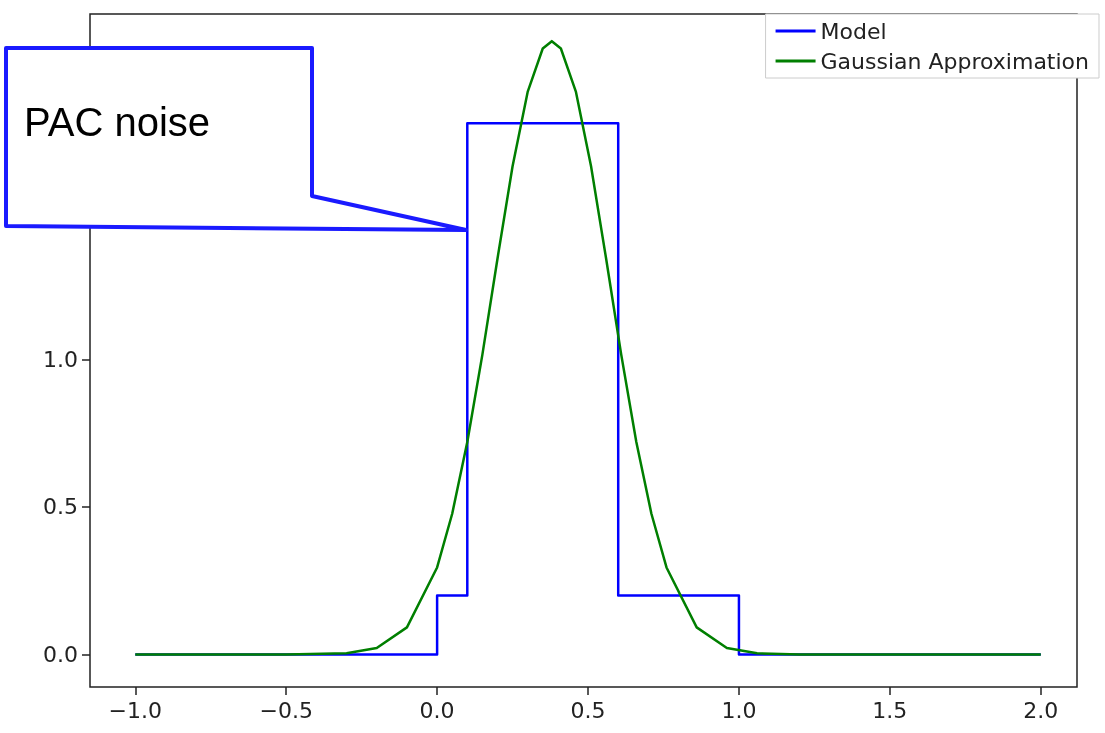  I want to click on x-tick-label: 2.0, so click(1041, 710).